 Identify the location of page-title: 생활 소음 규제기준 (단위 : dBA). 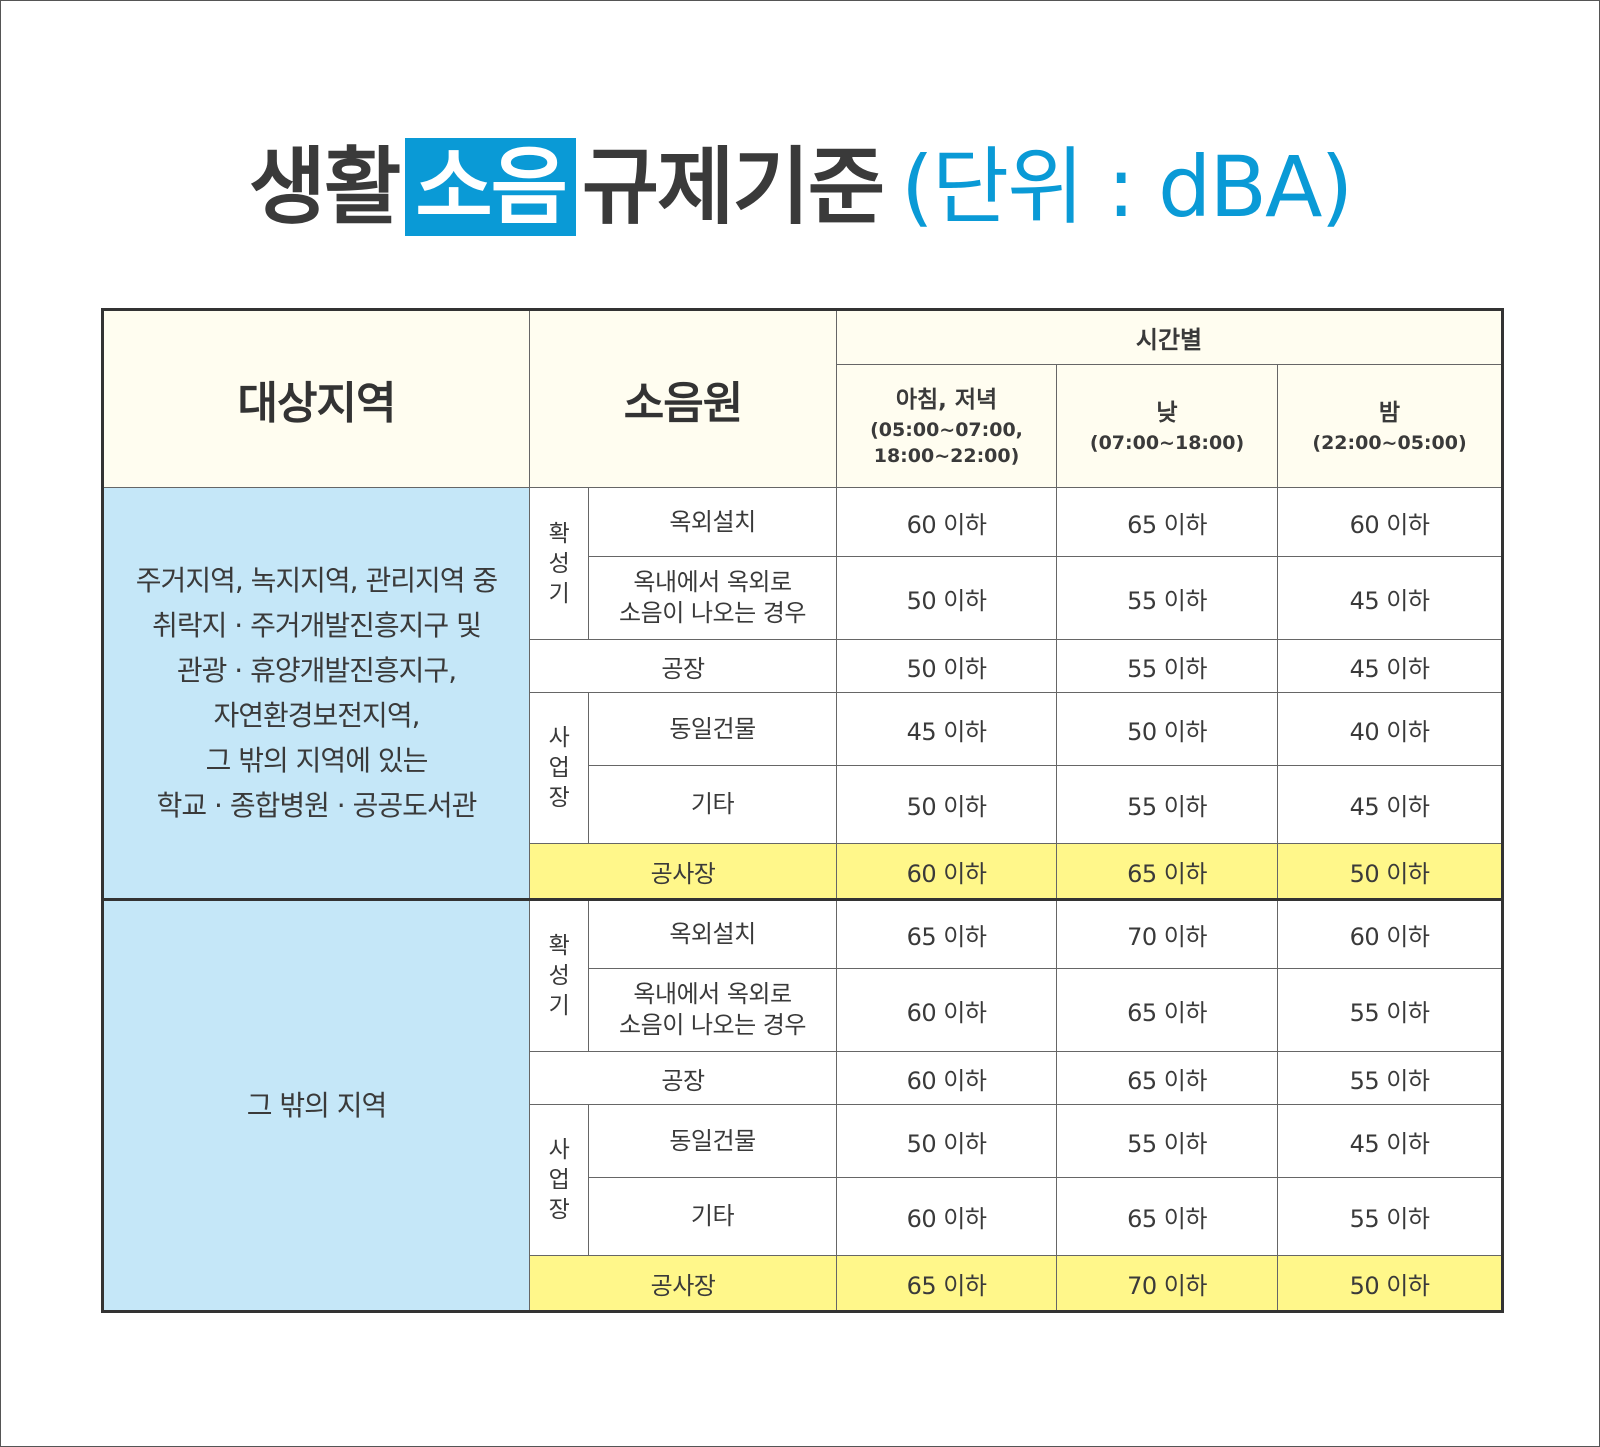
(800, 180).